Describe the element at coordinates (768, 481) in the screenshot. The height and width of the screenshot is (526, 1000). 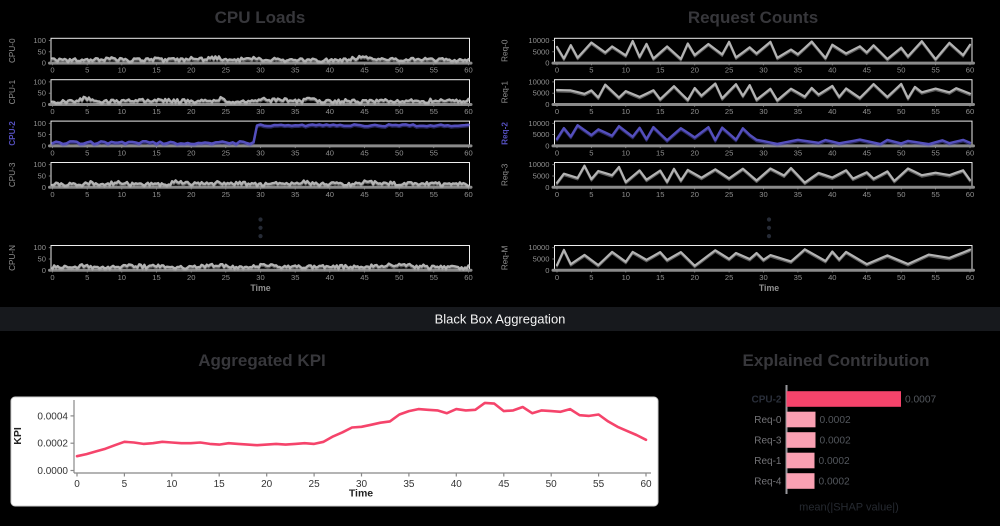
I see `svg-text: Req-4` at that location.